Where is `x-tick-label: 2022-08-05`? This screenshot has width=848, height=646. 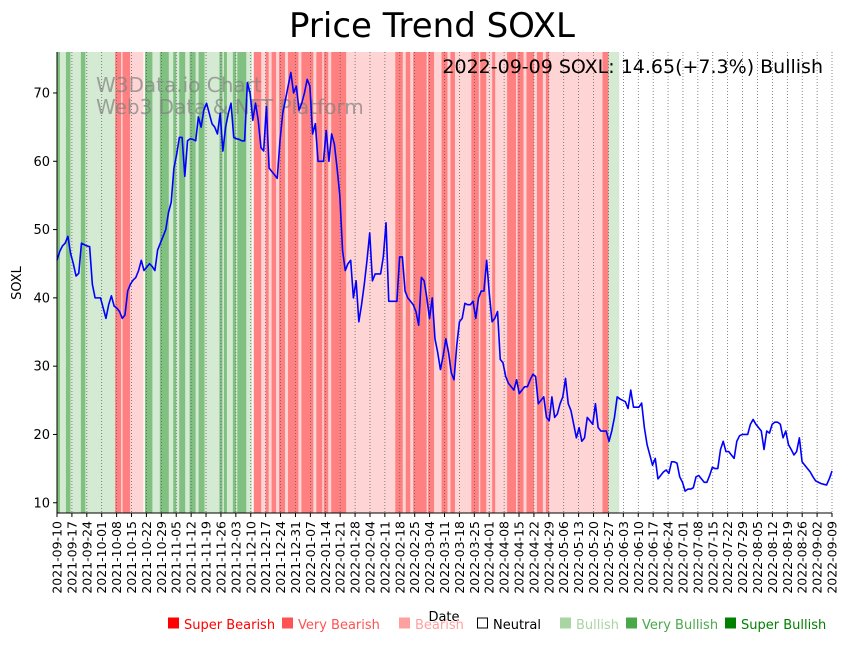 x-tick-label: 2022-08-05 is located at coordinates (757, 557).